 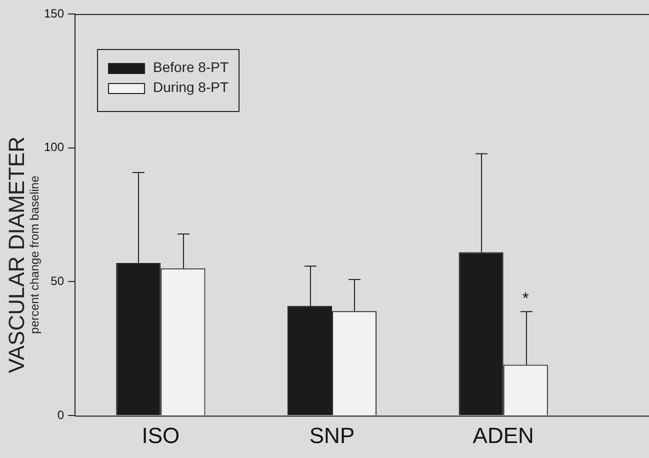 I want to click on y-tick-label: 100, so click(x=54, y=147).